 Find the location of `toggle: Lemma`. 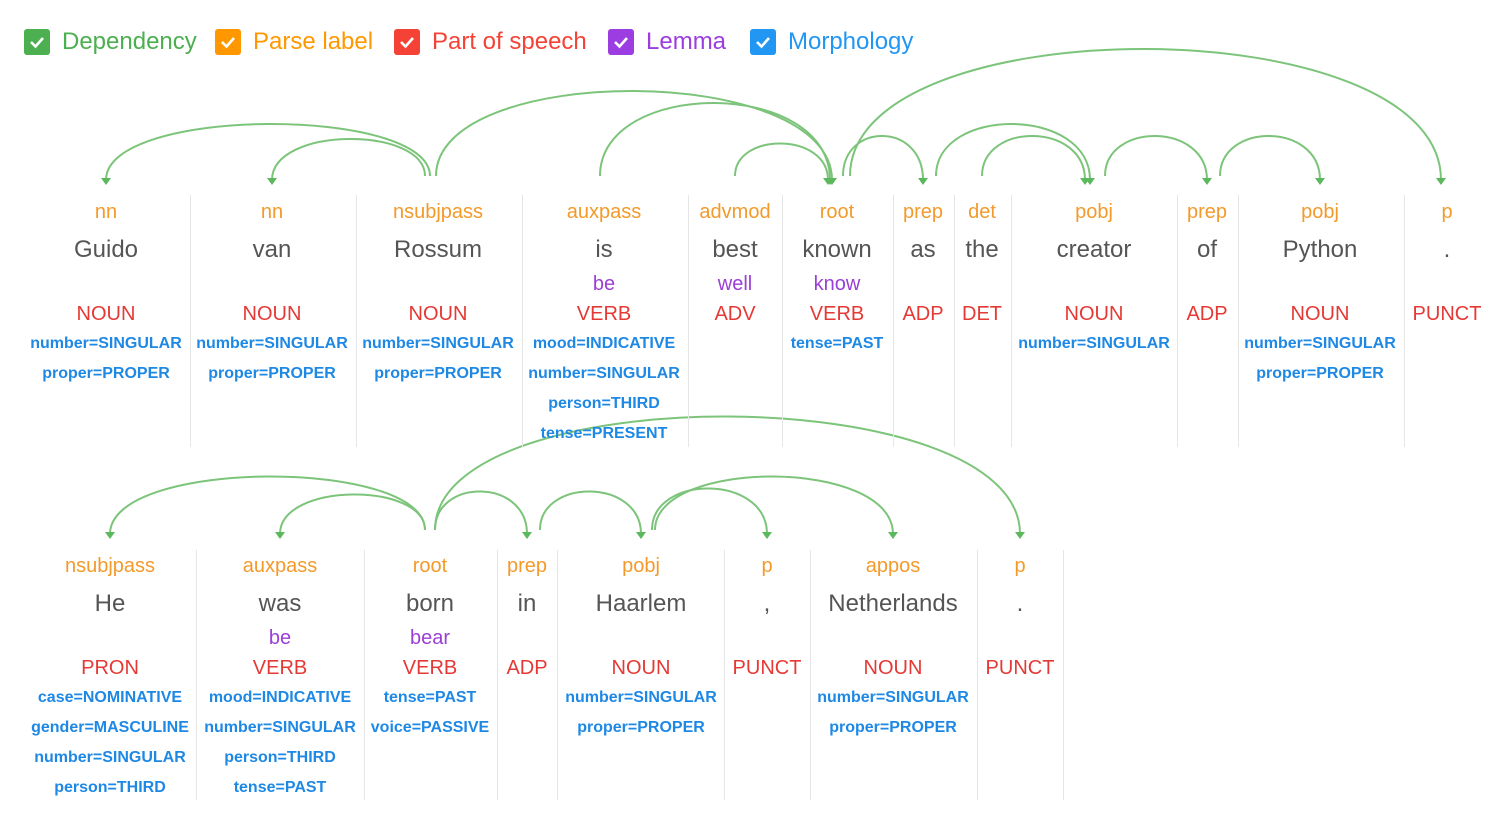

toggle: Lemma is located at coordinates (667, 42).